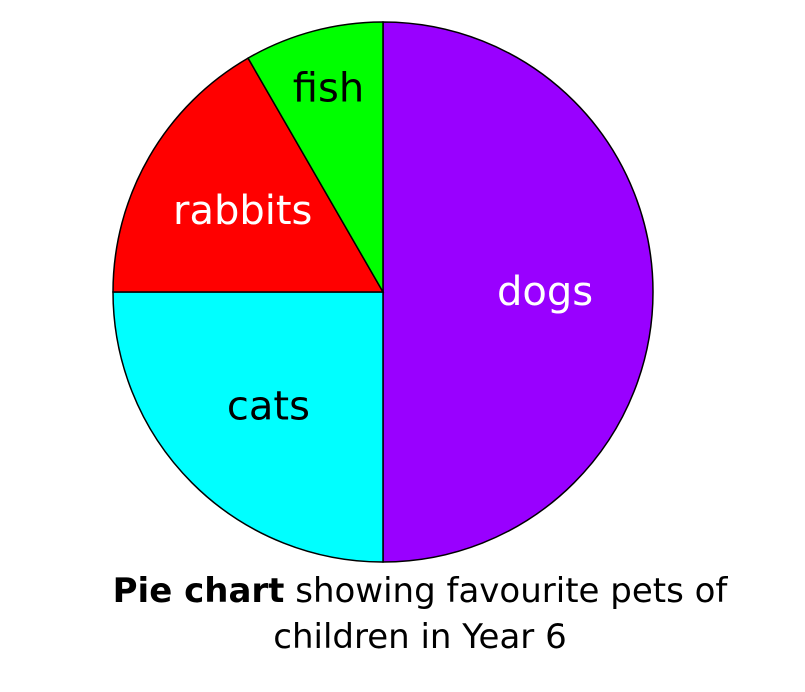 The image size is (805, 692). What do you see at coordinates (315, 158) in the screenshot?
I see `pie-slice-fish` at bounding box center [315, 158].